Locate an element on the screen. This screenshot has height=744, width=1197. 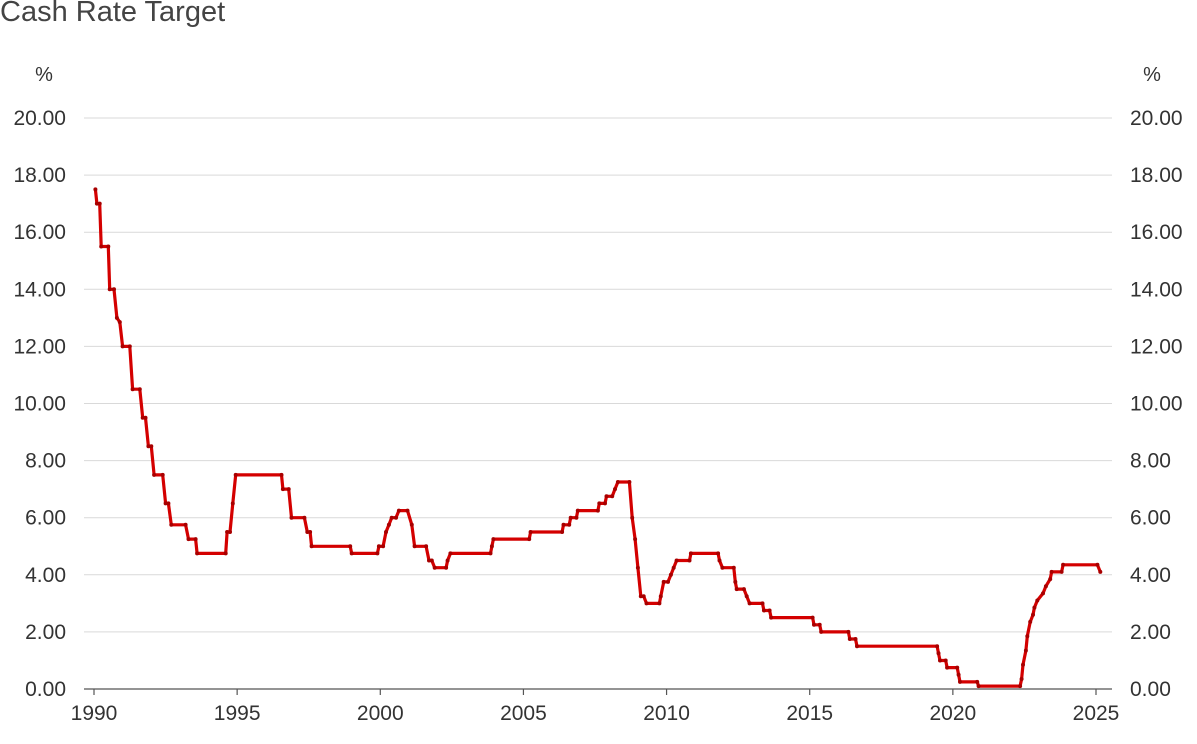
x-tick-label: 1990 is located at coordinates (94, 713).